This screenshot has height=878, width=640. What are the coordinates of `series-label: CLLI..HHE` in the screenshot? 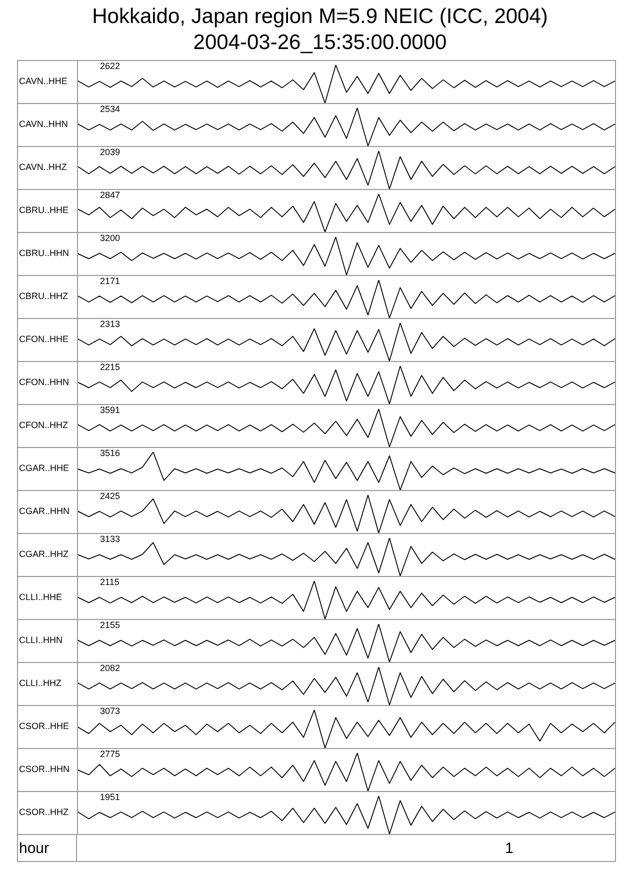 It's located at (40, 597).